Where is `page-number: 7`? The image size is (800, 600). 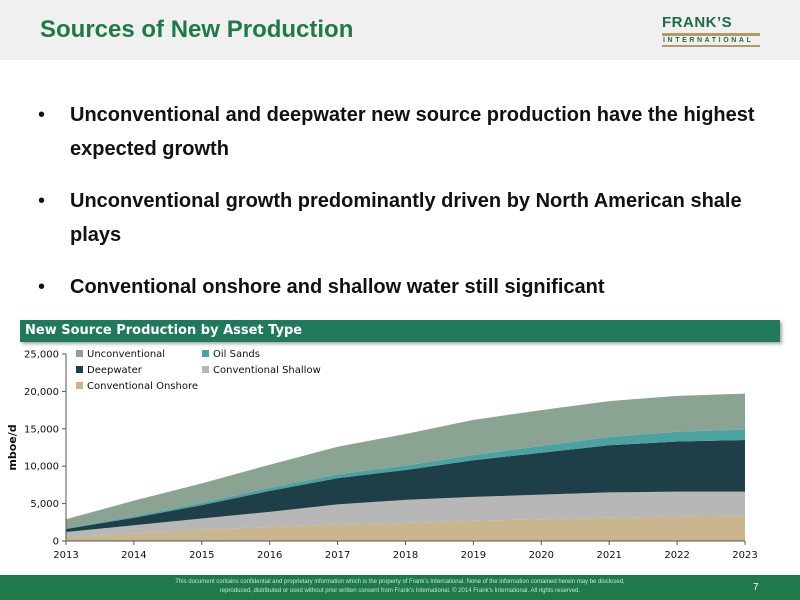
page-number: 7 is located at coordinates (756, 587).